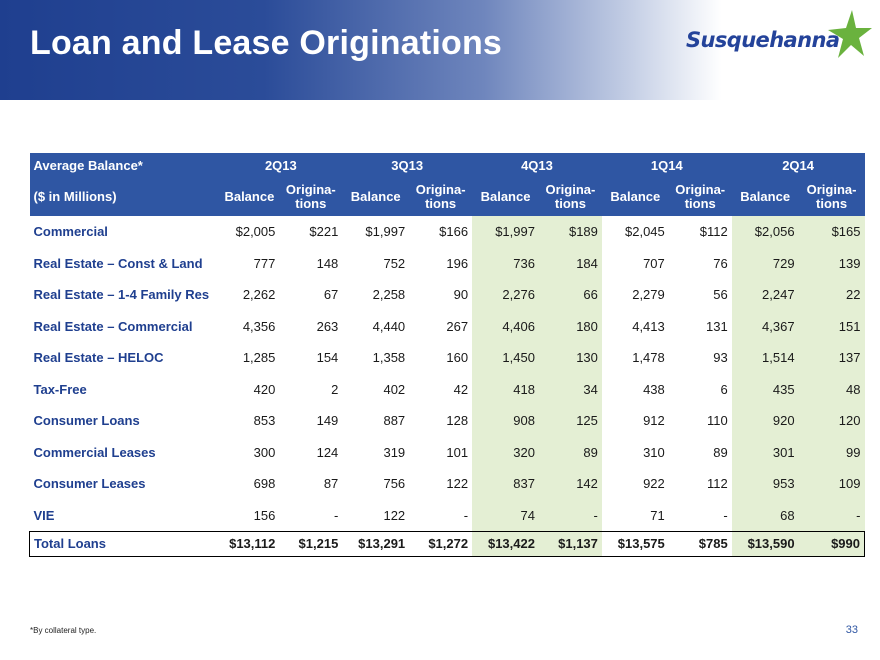 This screenshot has width=880, height=660. What do you see at coordinates (389, 326) in the screenshot?
I see `balance-cell: 4,440` at bounding box center [389, 326].